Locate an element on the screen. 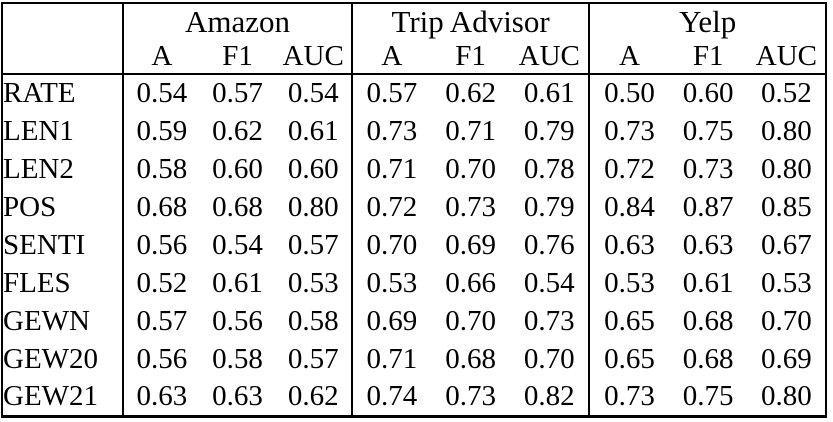 This screenshot has width=833, height=422. row-label: LEN2 is located at coordinates (63, 169).